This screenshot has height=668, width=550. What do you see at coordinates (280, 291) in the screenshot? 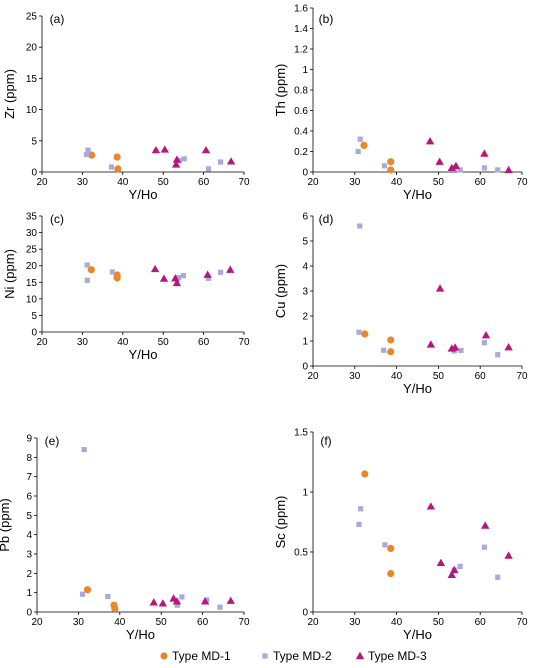
I see `y-axis-title: Cu (ppm)` at bounding box center [280, 291].